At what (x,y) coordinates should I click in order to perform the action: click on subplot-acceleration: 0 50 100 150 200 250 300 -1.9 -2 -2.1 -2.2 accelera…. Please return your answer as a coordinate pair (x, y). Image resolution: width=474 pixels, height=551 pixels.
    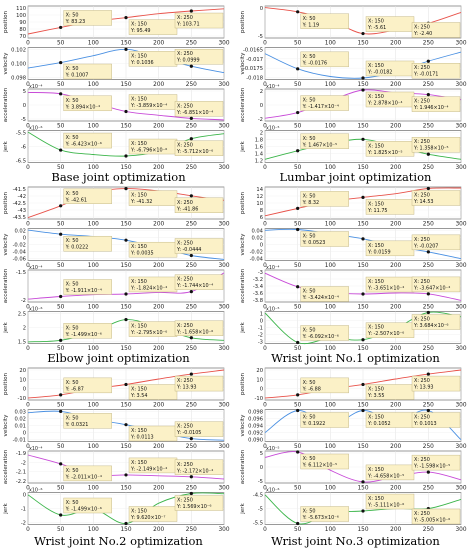
    Looking at the image, I should click on (116, 469).